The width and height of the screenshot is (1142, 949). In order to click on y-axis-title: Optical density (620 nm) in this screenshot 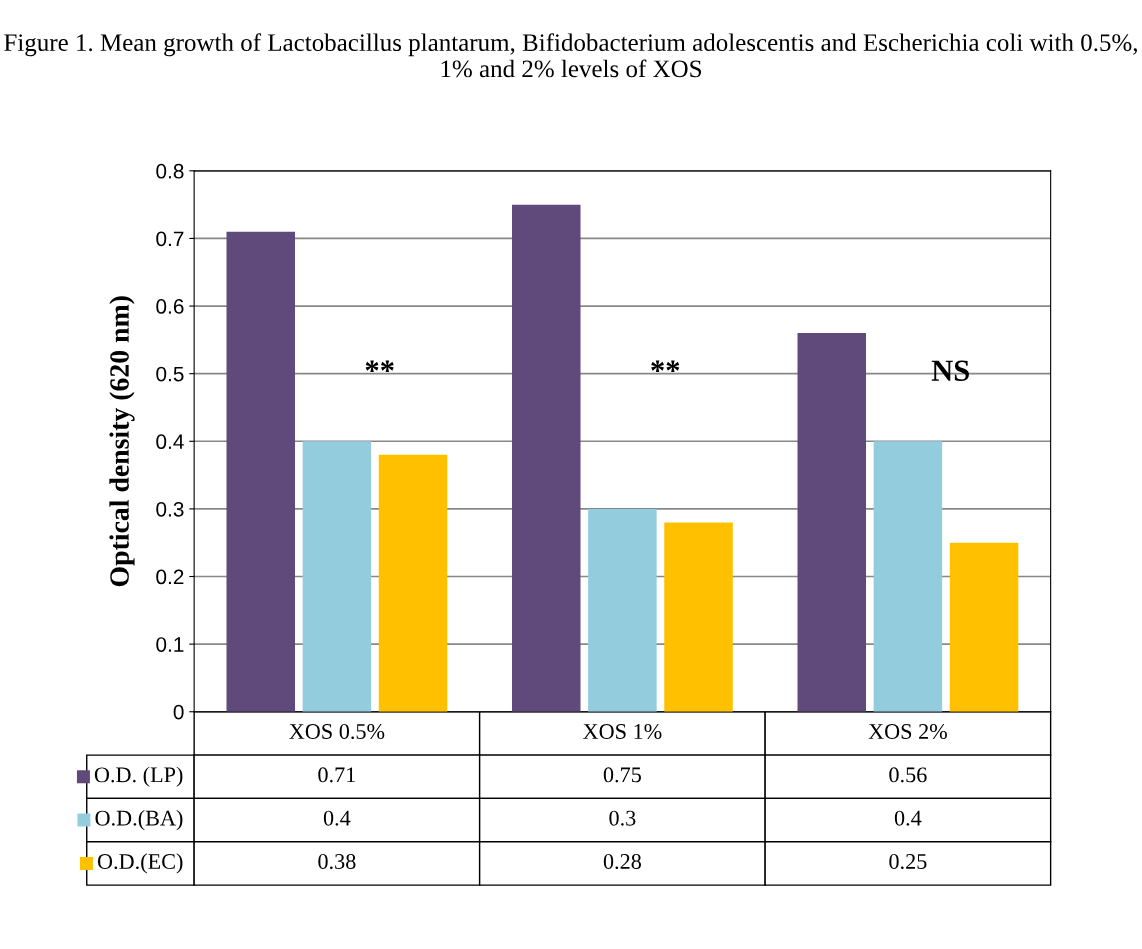, I will do `click(122, 441)`.